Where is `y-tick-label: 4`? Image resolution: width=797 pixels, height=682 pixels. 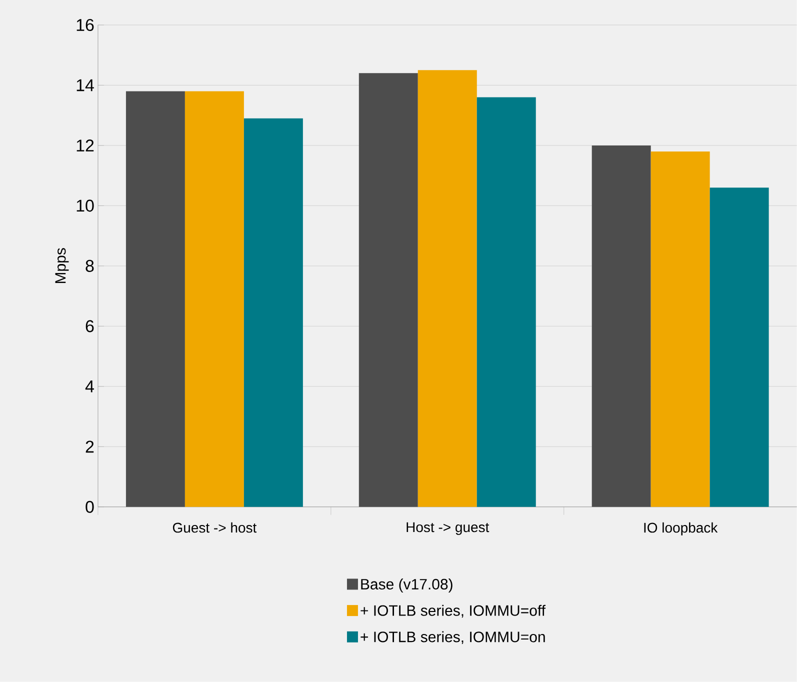 y-tick-label: 4 is located at coordinates (89, 386).